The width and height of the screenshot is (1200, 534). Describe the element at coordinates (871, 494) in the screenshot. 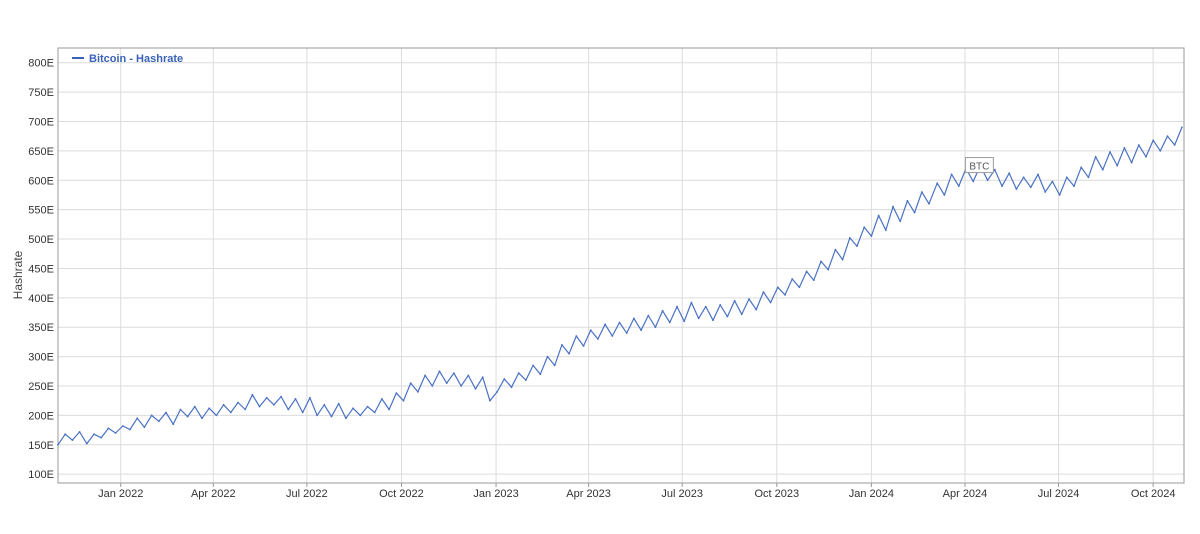

I see `x-tick-label: Jan 2024` at that location.